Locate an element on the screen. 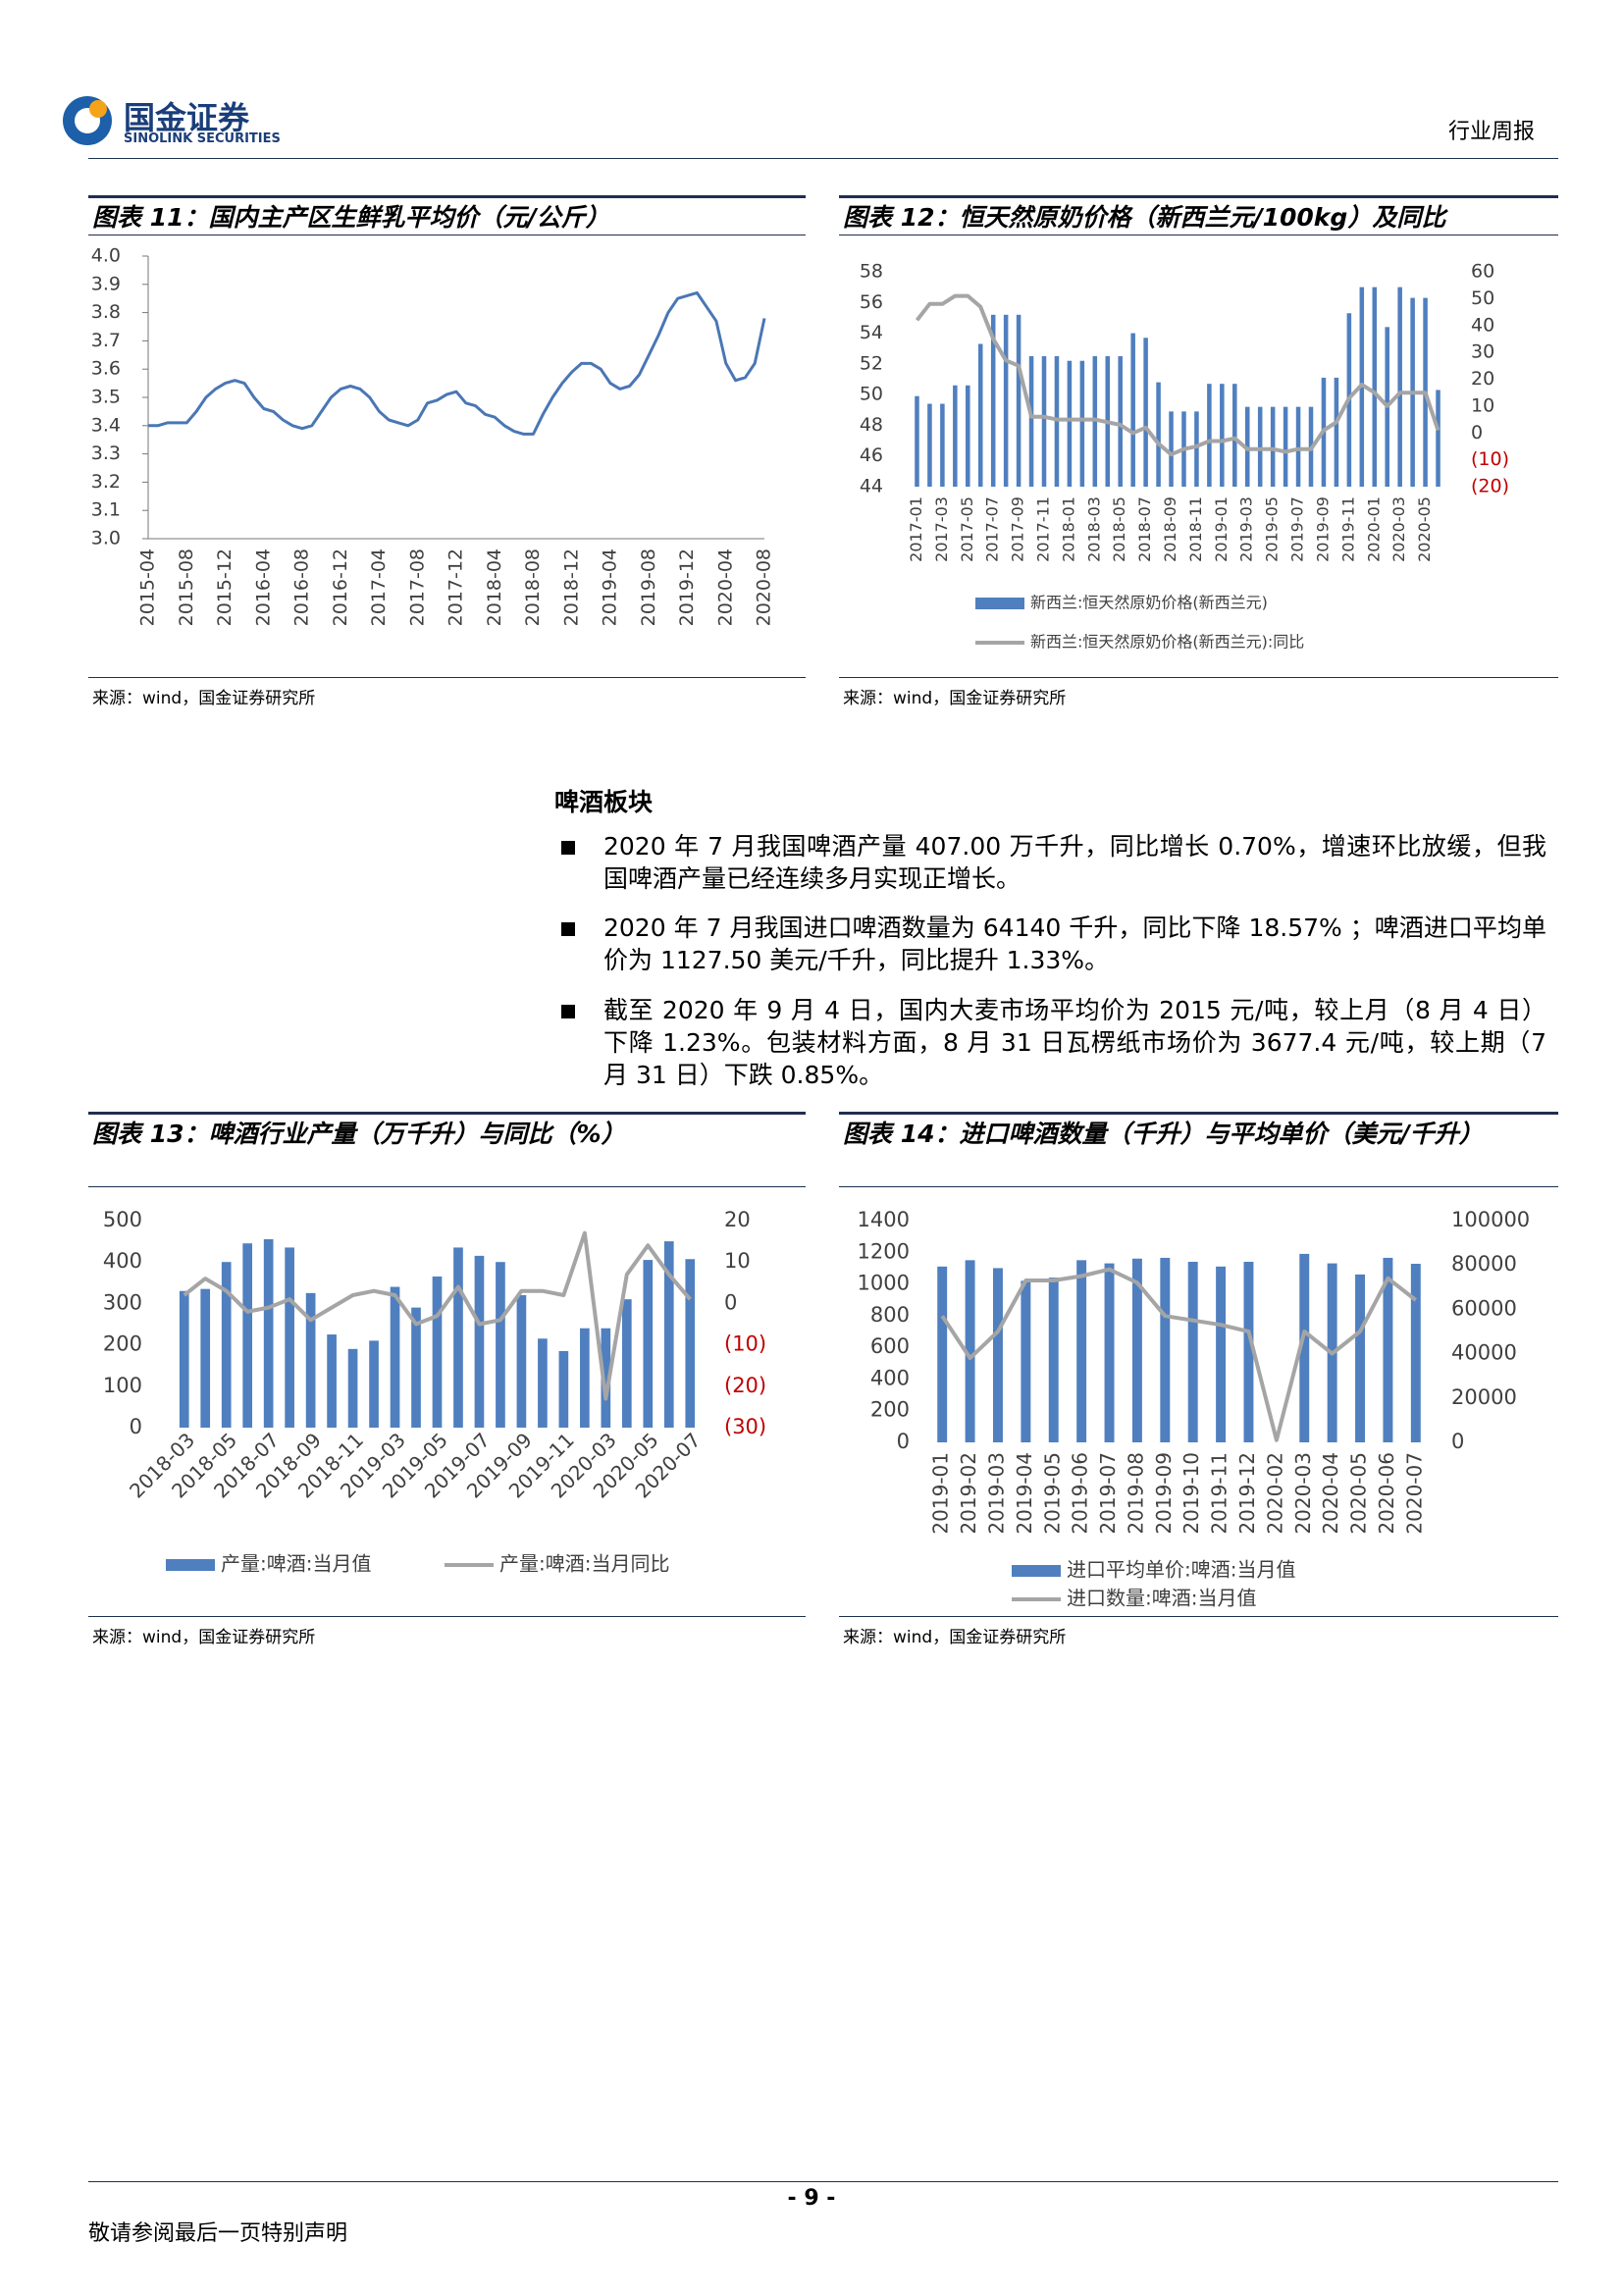 The width and height of the screenshot is (1624, 2296). y-tick-label: 300 is located at coordinates (122, 1302).